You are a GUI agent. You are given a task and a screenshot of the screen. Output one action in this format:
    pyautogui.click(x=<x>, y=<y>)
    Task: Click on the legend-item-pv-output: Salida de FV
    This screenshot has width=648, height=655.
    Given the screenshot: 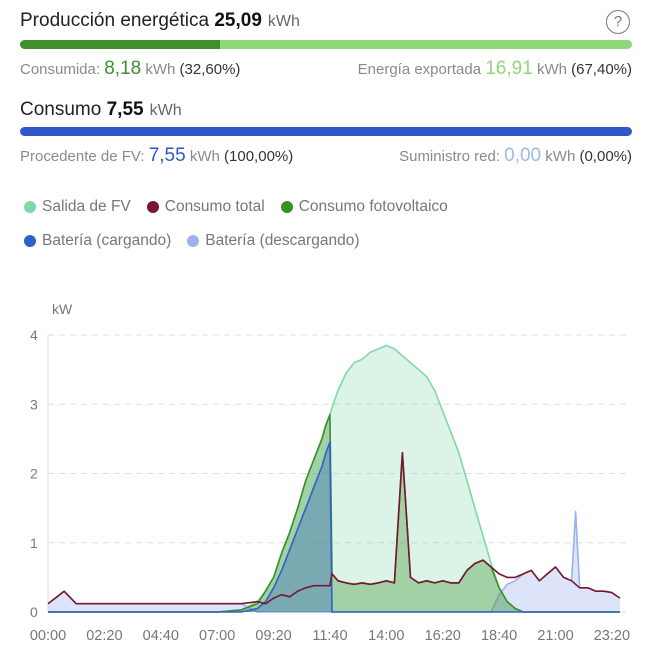 What is the action you would take?
    pyautogui.click(x=77, y=207)
    